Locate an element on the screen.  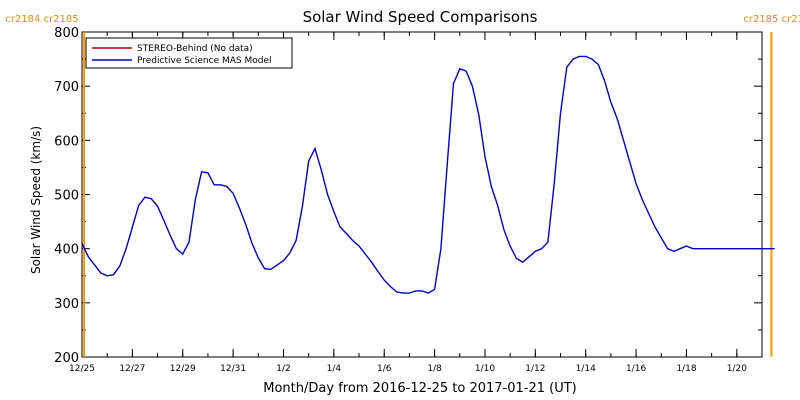
x-tick-label: 1/12 is located at coordinates (535, 369).